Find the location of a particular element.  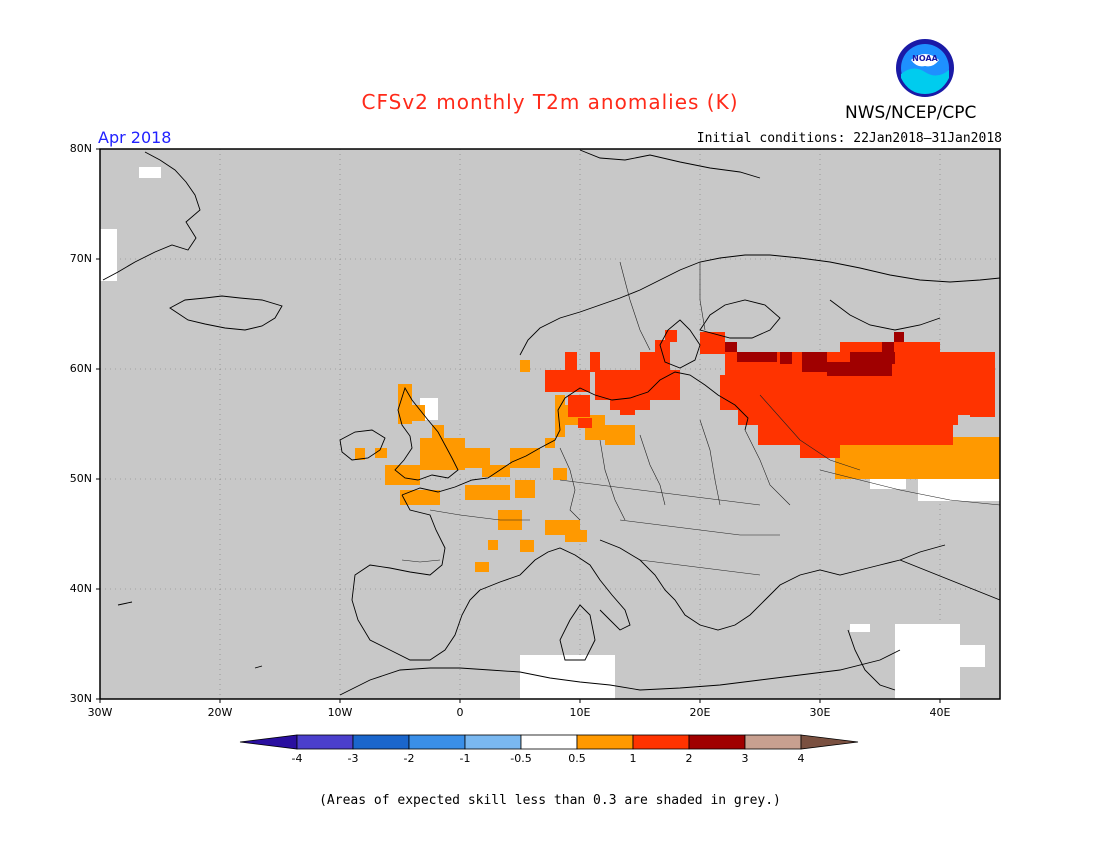

colorbar-label: 0.5 is located at coordinates (577, 758).